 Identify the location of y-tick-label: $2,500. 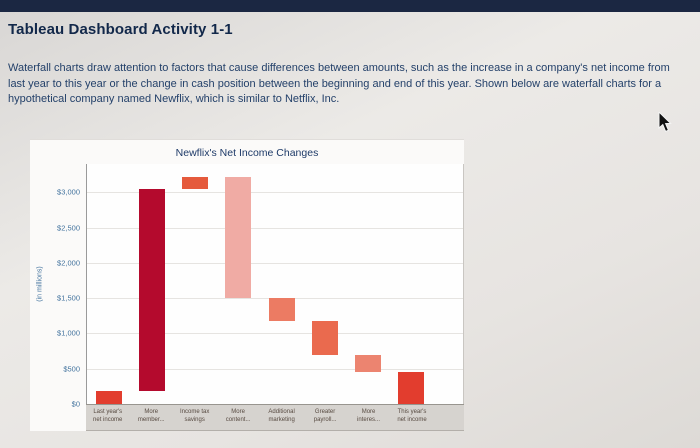
(68, 228).